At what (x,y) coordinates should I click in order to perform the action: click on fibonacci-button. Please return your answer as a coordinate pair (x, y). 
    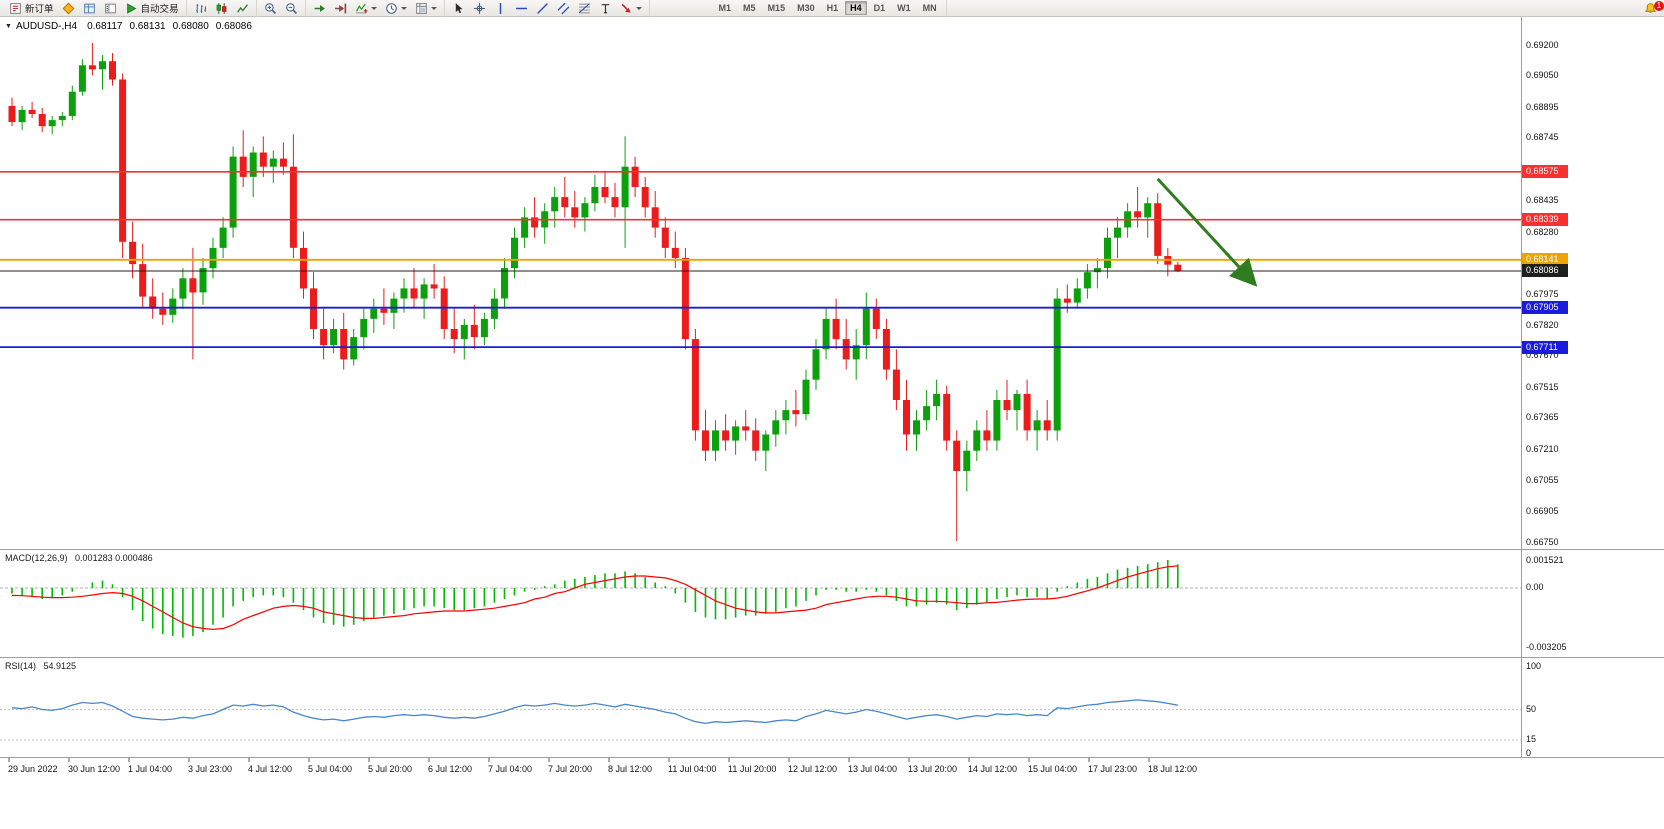
    Looking at the image, I should click on (584, 8).